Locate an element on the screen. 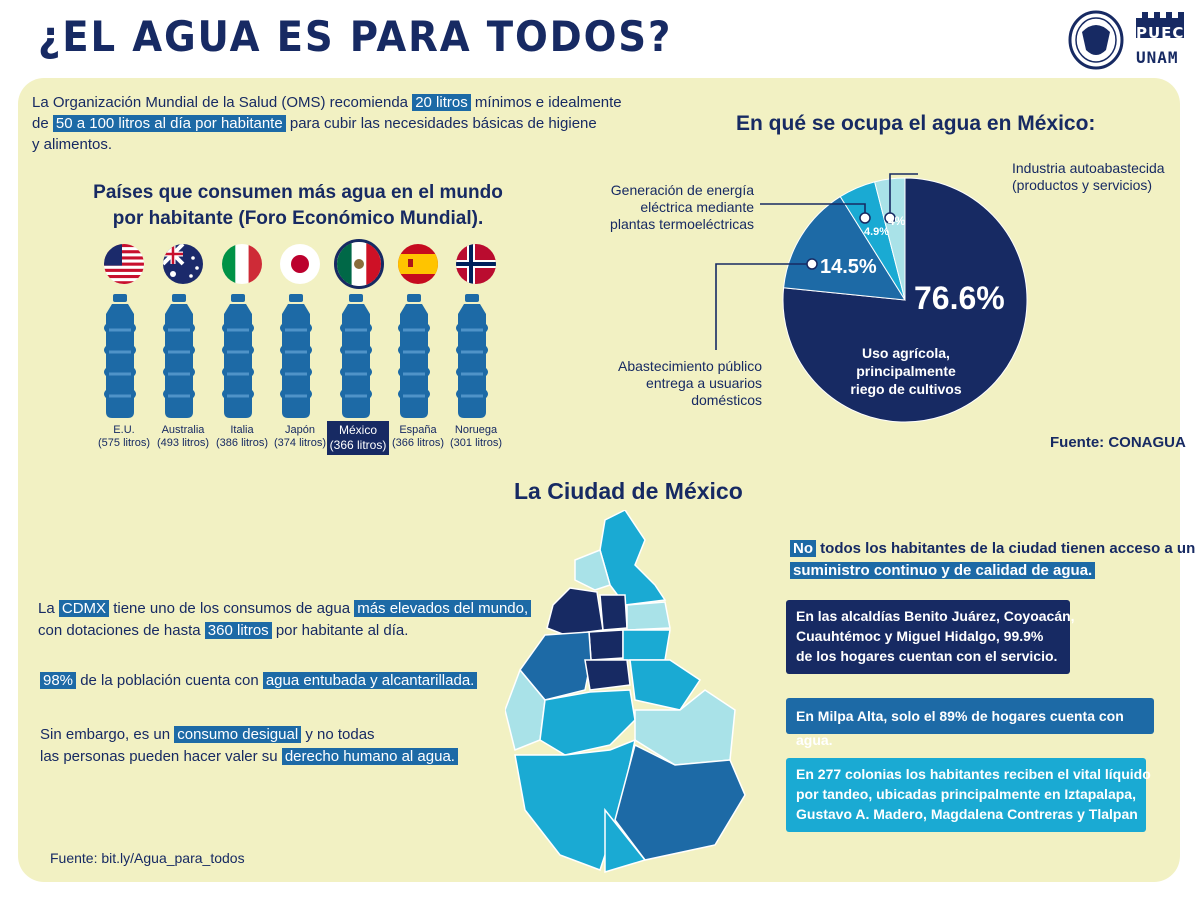 The width and height of the screenshot is (1200, 900). puec-unam-logo: PUEC UNAM is located at coordinates (1160, 41).